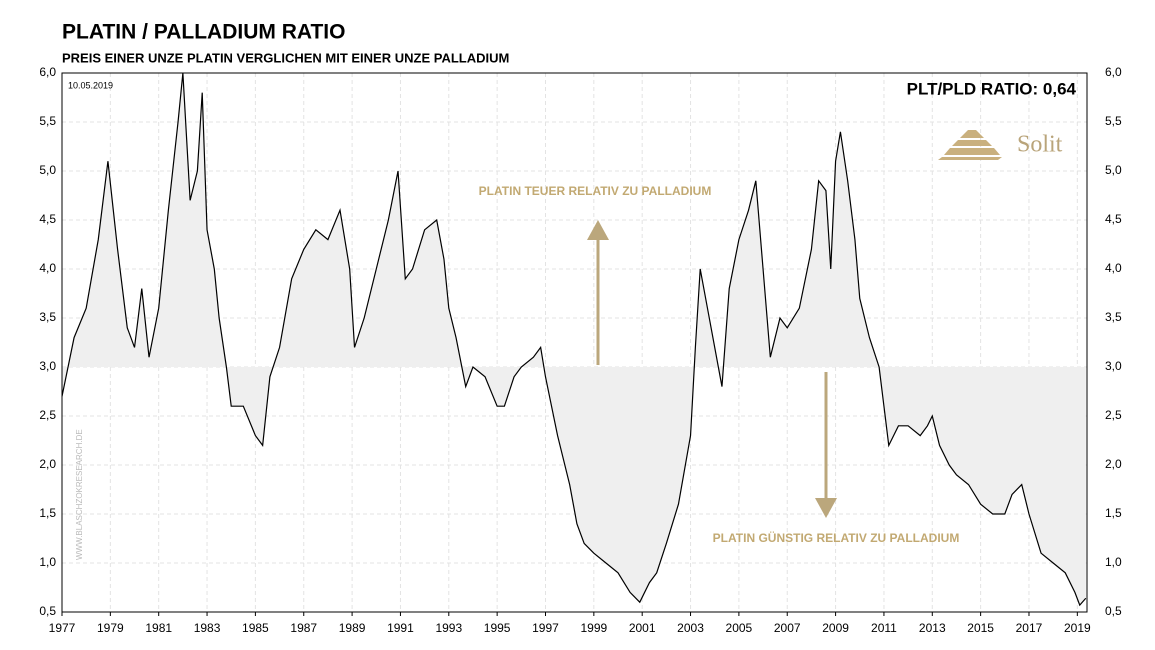 The image size is (1155, 650). What do you see at coordinates (400, 628) in the screenshot?
I see `x-tick-label: 1991` at bounding box center [400, 628].